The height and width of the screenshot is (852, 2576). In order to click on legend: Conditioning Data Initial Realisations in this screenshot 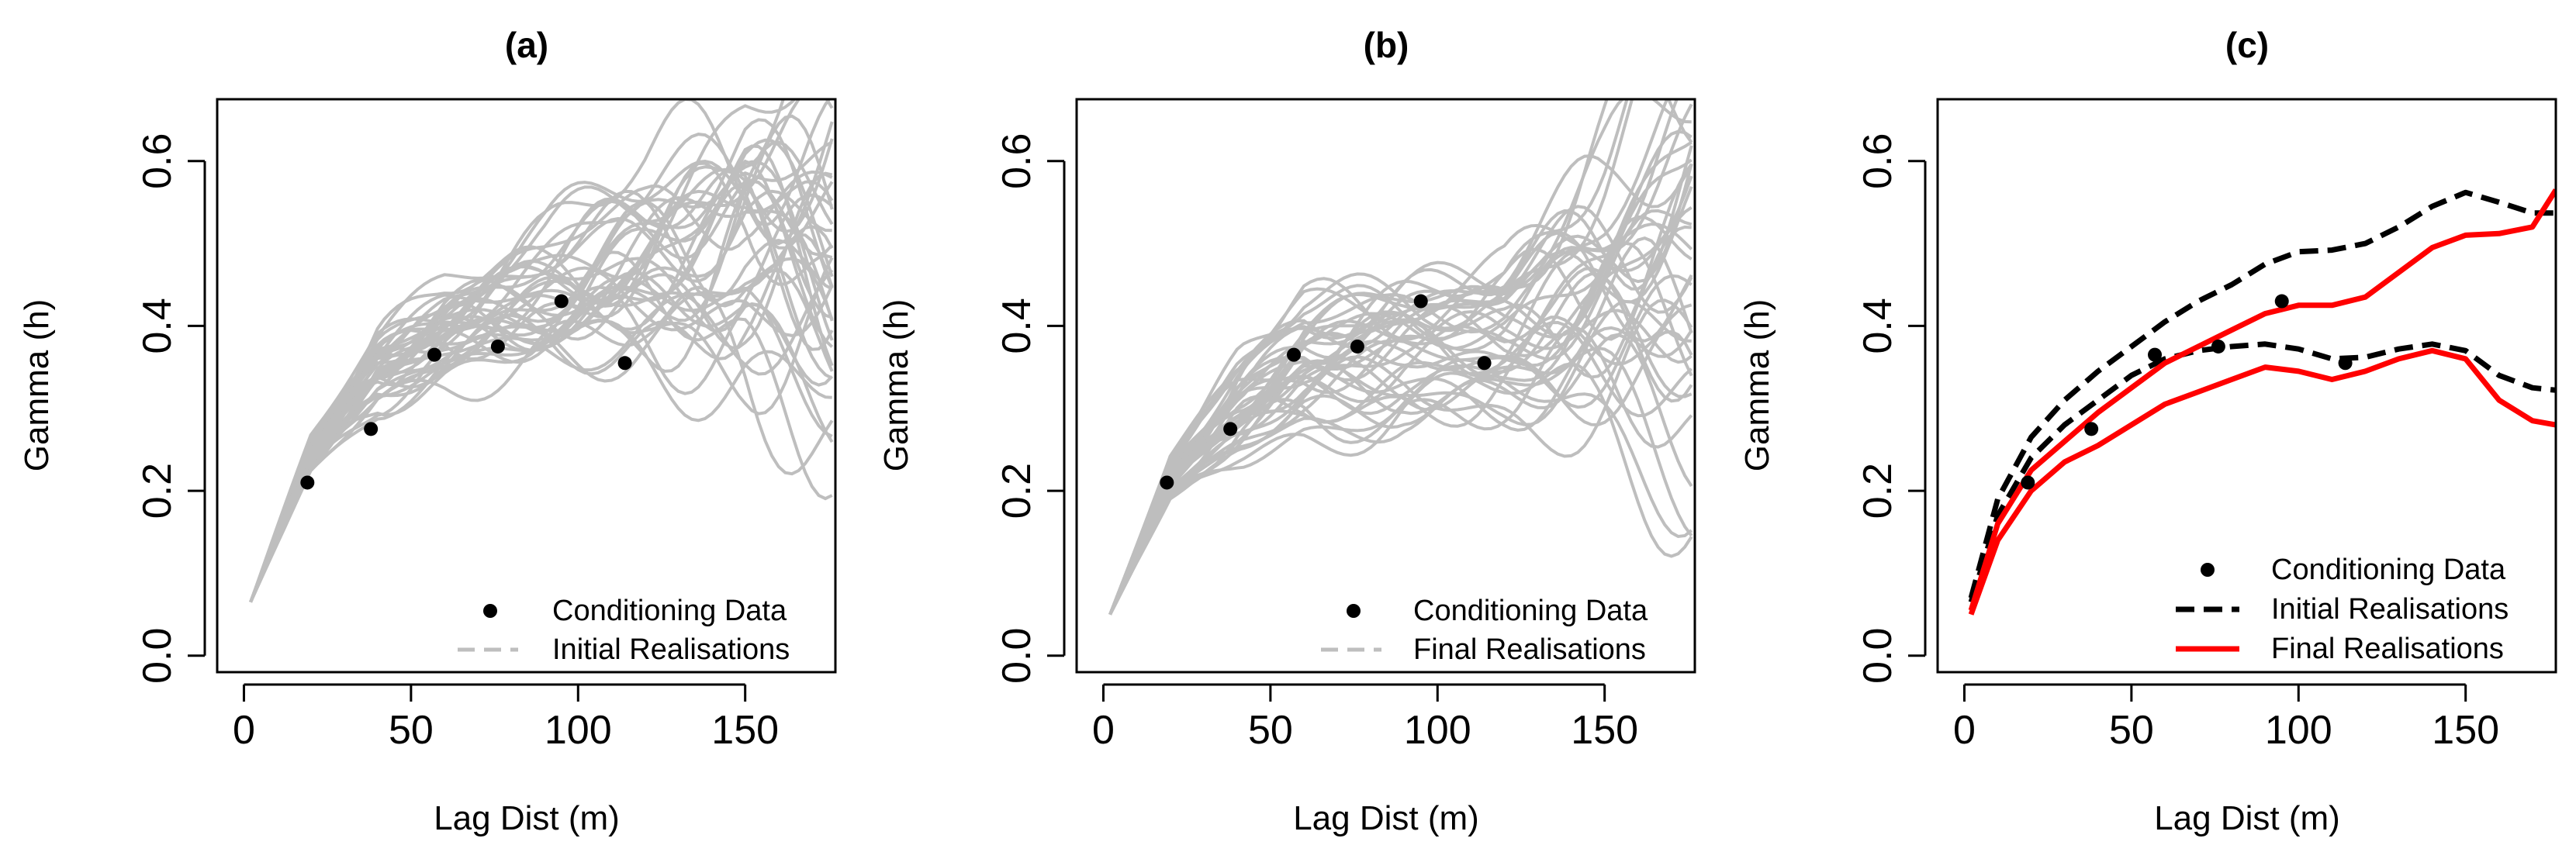, I will do `click(624, 631)`.